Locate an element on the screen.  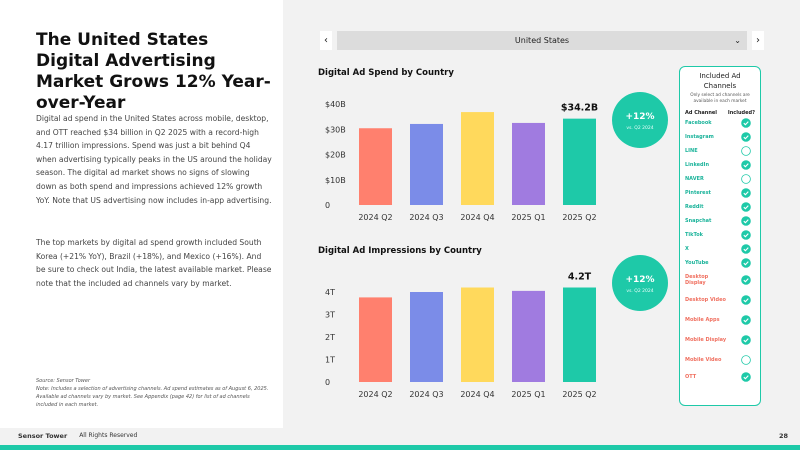
channel-name: Mobile Apps is located at coordinates (702, 319).